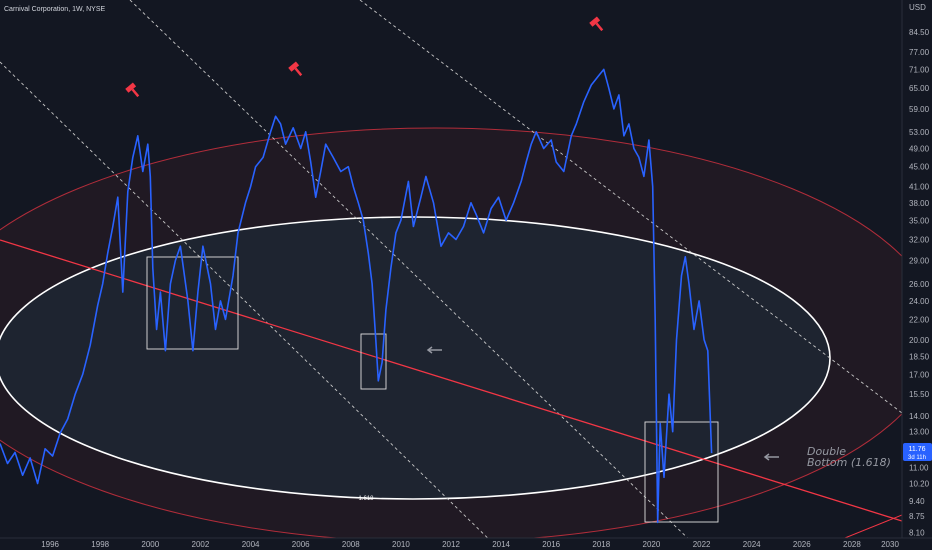 This screenshot has height=550, width=932. What do you see at coordinates (54, 9) in the screenshot?
I see `chart-header: Carnival Corporation, 1W, NYSE` at bounding box center [54, 9].